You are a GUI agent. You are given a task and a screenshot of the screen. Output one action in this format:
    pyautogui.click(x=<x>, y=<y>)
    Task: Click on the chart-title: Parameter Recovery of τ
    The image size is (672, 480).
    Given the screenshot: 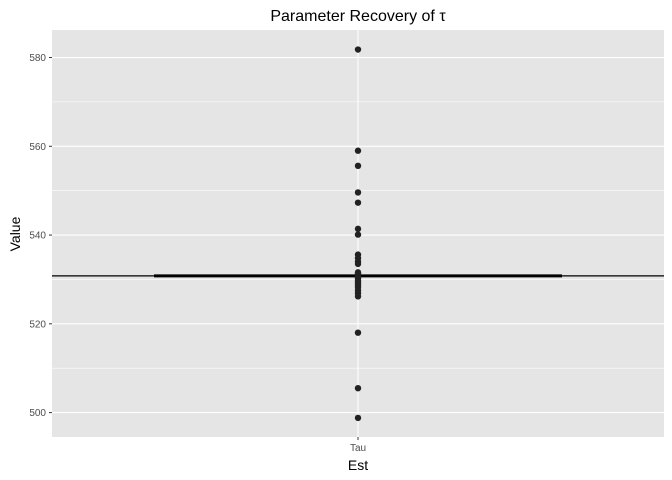 What is the action you would take?
    pyautogui.click(x=358, y=16)
    